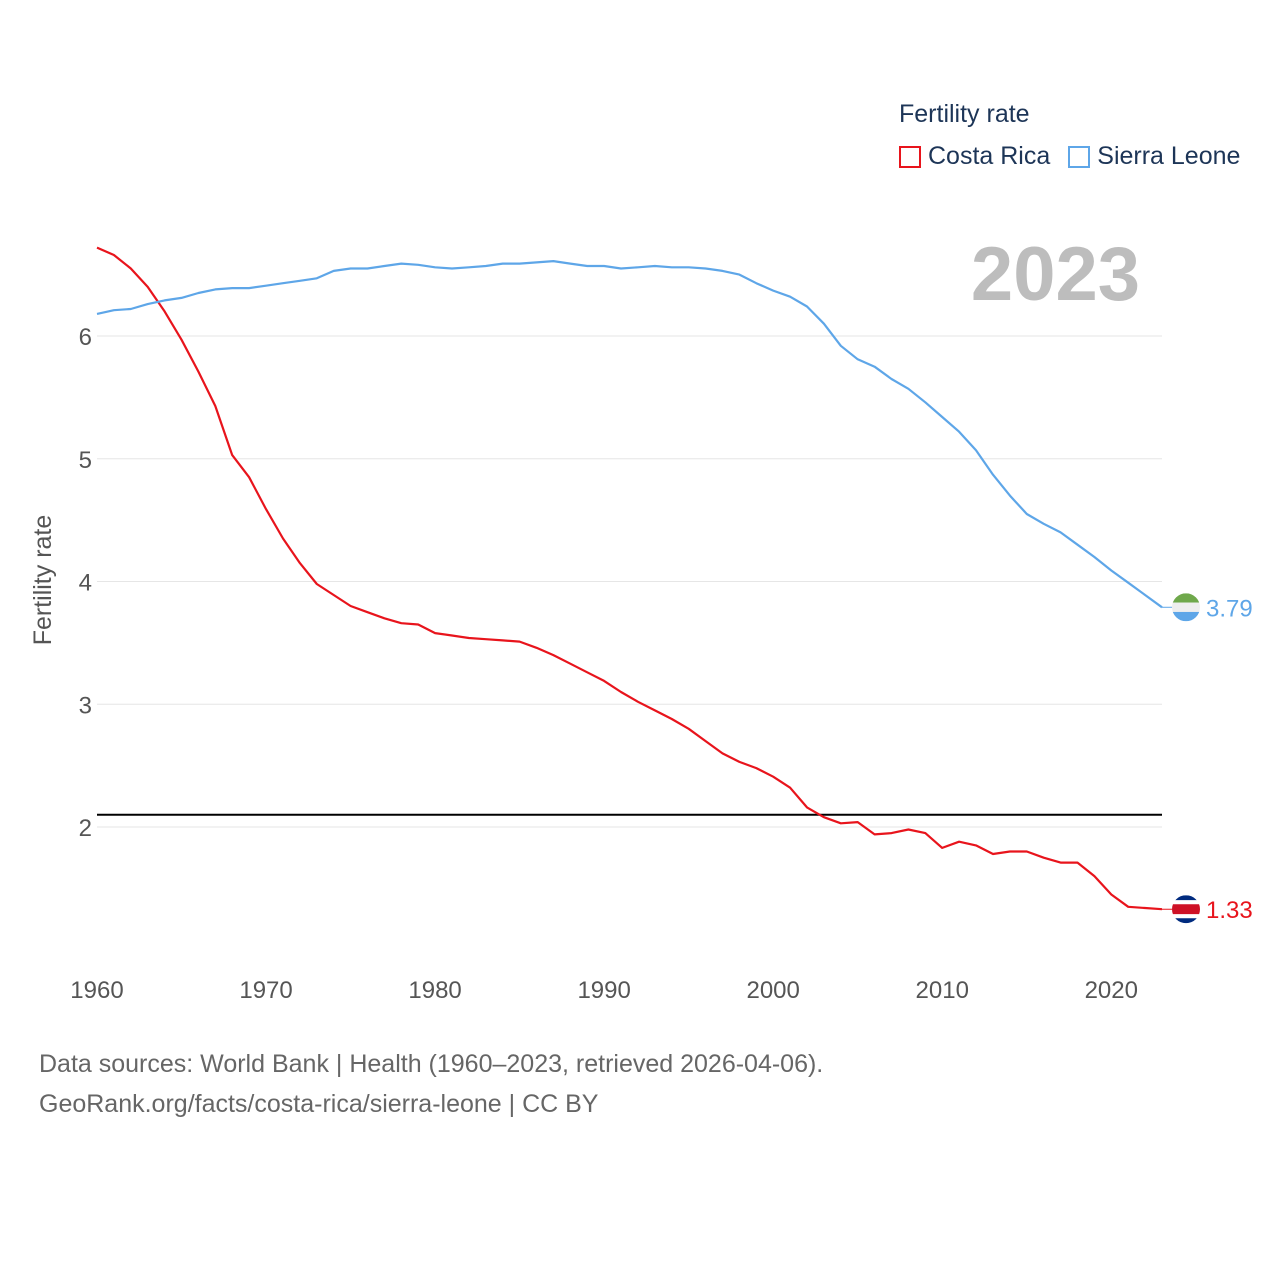 This screenshot has height=1280, width=1280. Describe the element at coordinates (96, 990) in the screenshot. I see `x-tick-label: 1960` at that location.